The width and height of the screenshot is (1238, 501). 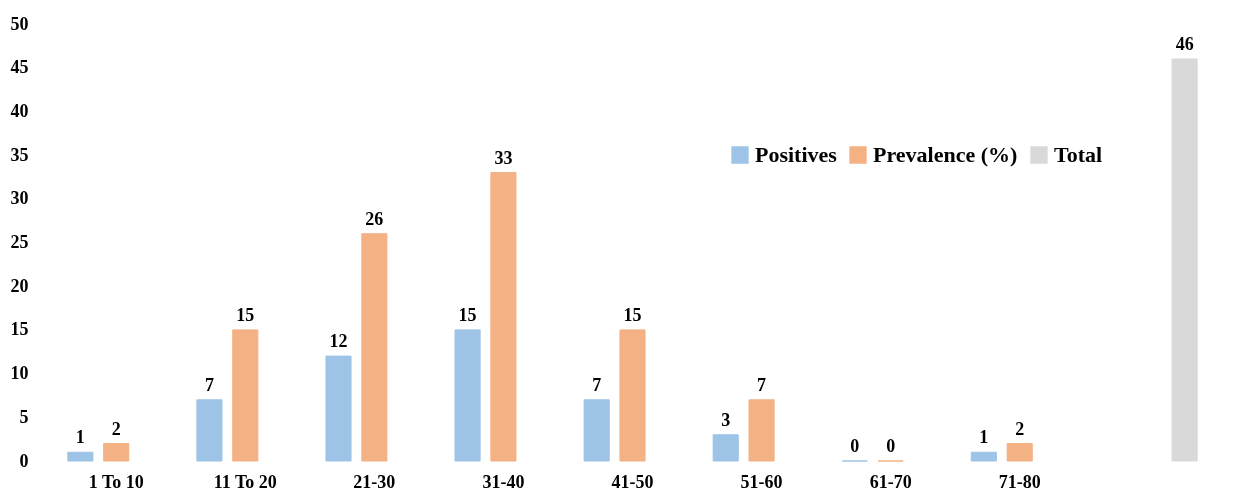 What do you see at coordinates (890, 481) in the screenshot?
I see `x-tick-label: 61-70` at bounding box center [890, 481].